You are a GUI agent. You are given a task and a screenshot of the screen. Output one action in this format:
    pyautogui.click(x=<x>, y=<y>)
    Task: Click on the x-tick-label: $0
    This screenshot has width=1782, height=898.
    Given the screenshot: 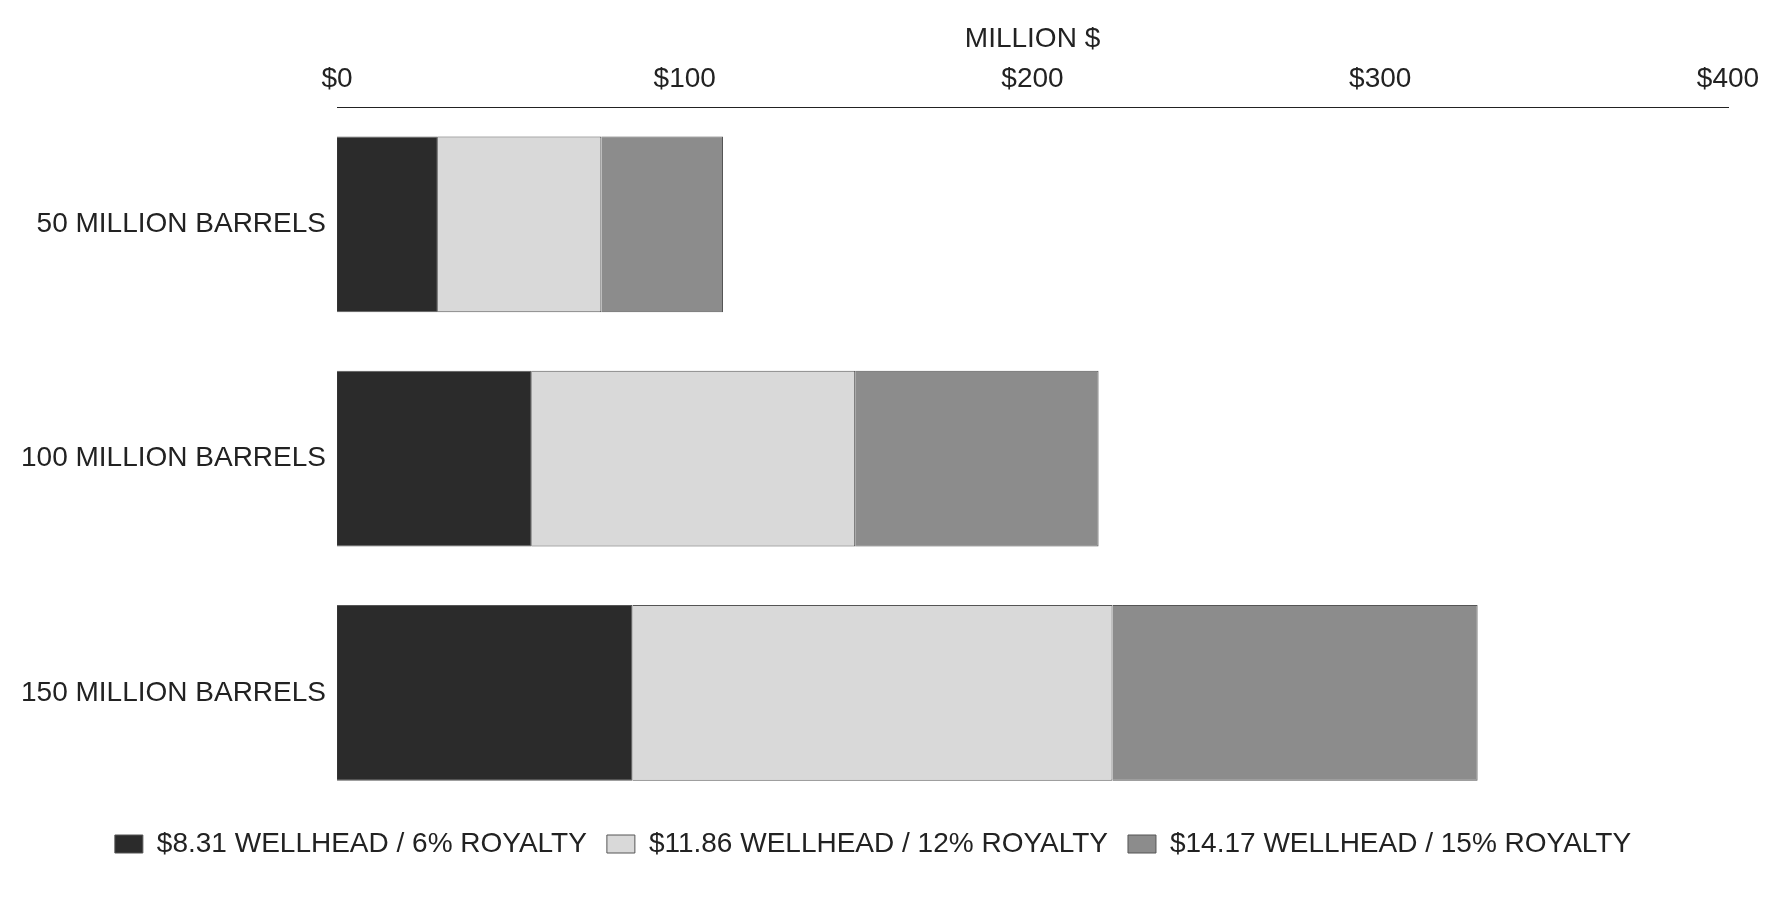 What is the action you would take?
    pyautogui.click(x=337, y=78)
    